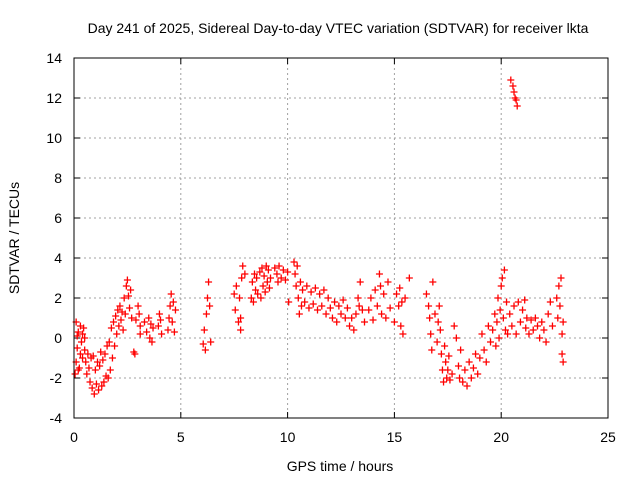 The width and height of the screenshot is (640, 480). I want to click on x-tick-label: 25, so click(608, 437).